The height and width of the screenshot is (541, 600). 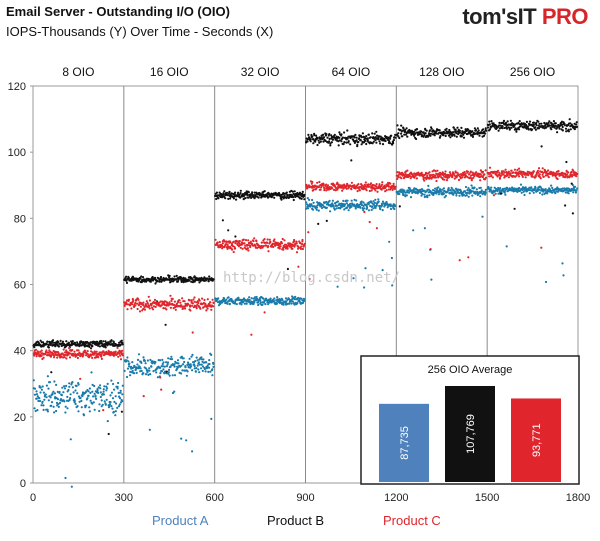 I want to click on segment-label: 8 OIO, so click(x=78, y=72).